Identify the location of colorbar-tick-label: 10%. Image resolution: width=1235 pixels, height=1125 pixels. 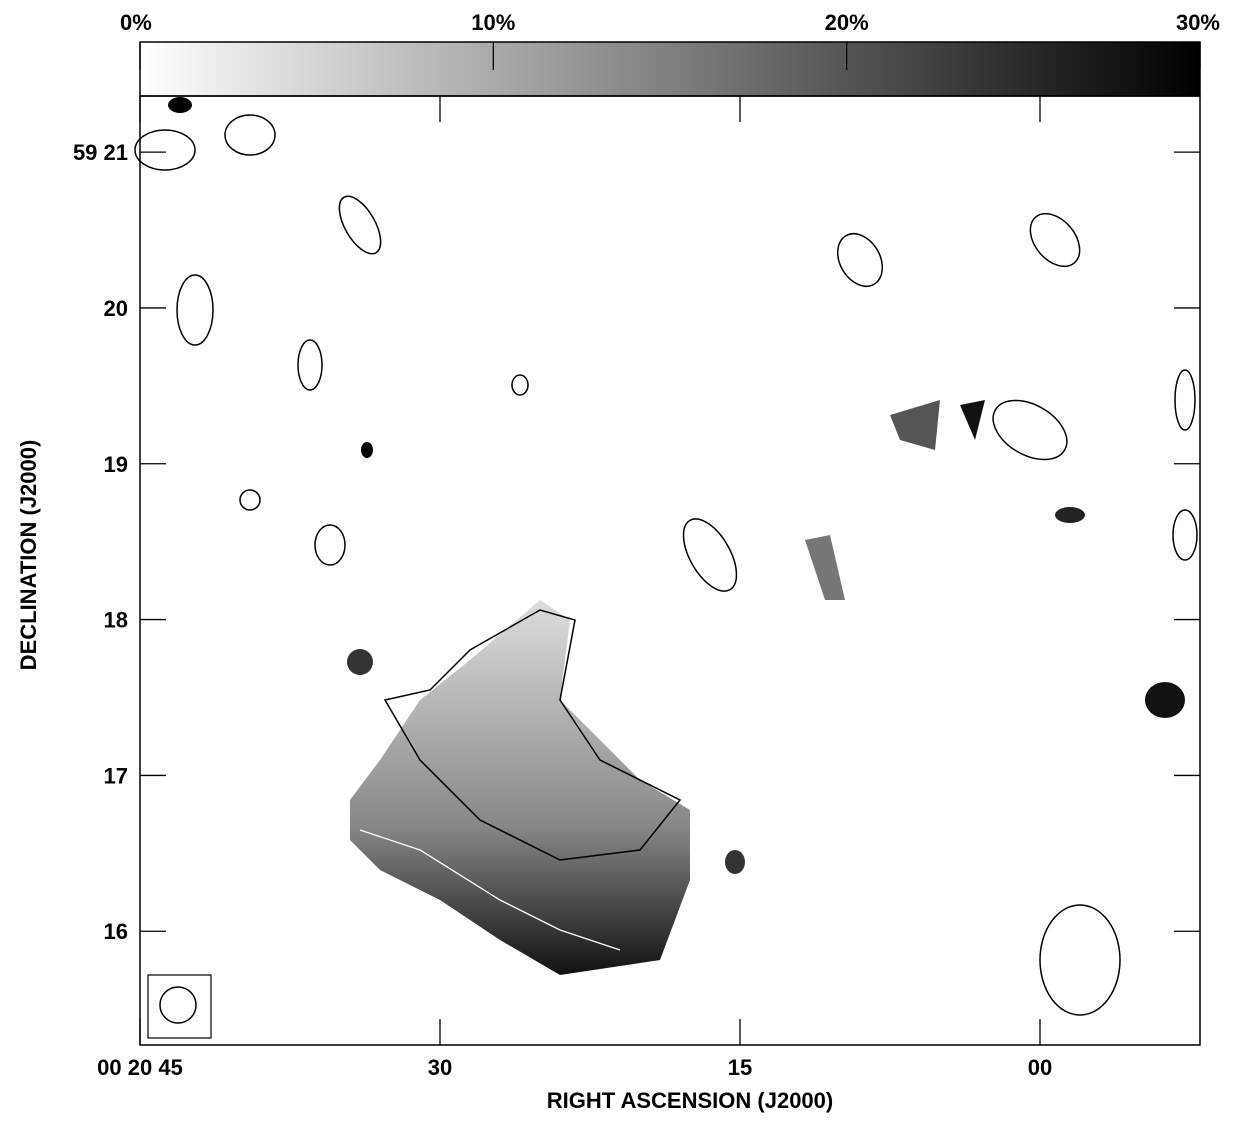
(493, 22).